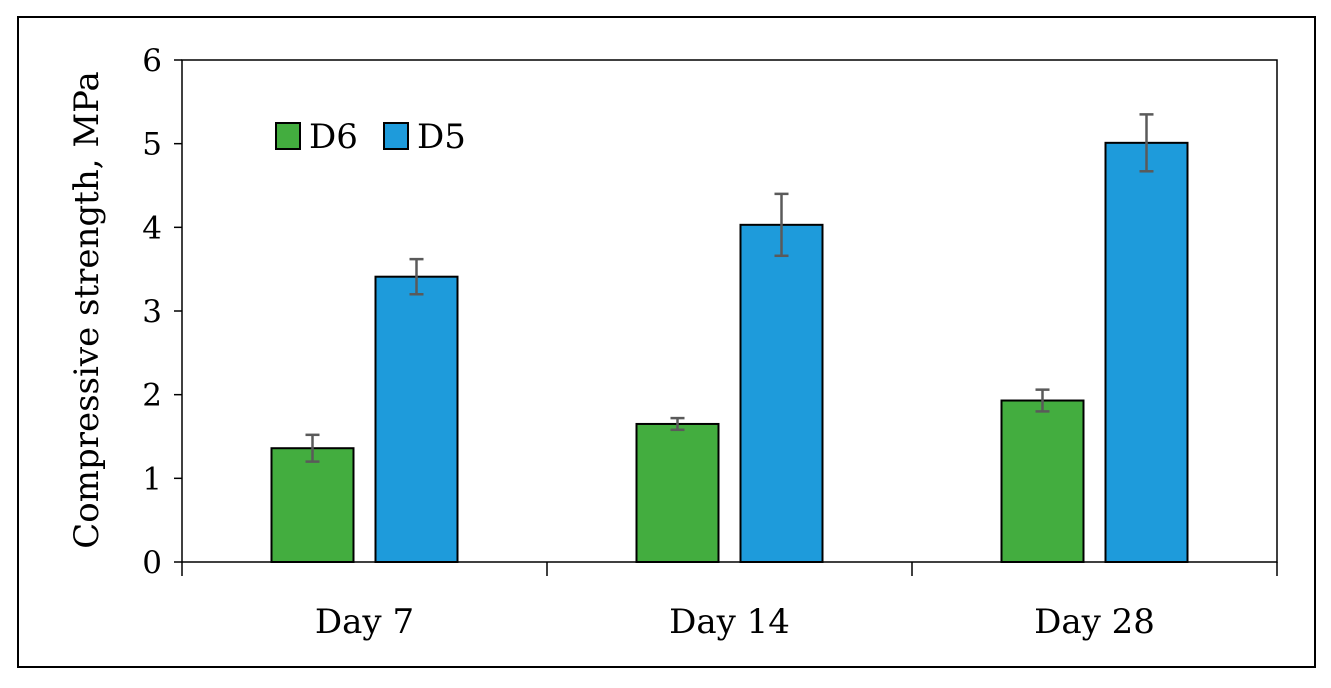 The width and height of the screenshot is (1331, 688). Describe the element at coordinates (364, 622) in the screenshot. I see `x-tick-label: Day 7` at that location.